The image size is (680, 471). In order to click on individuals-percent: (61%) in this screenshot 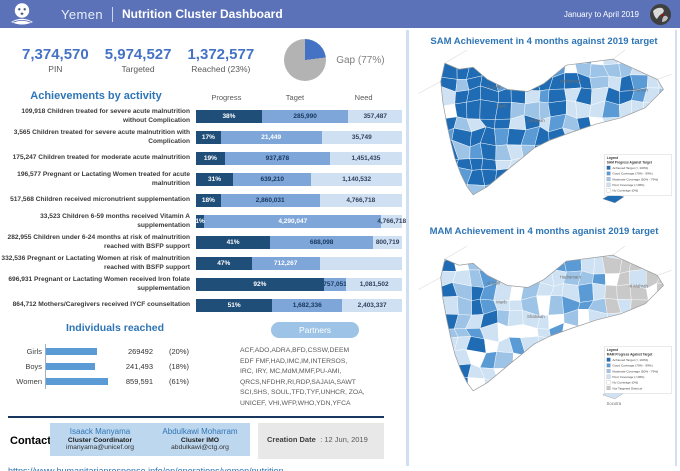, I will do `click(178, 381)`.